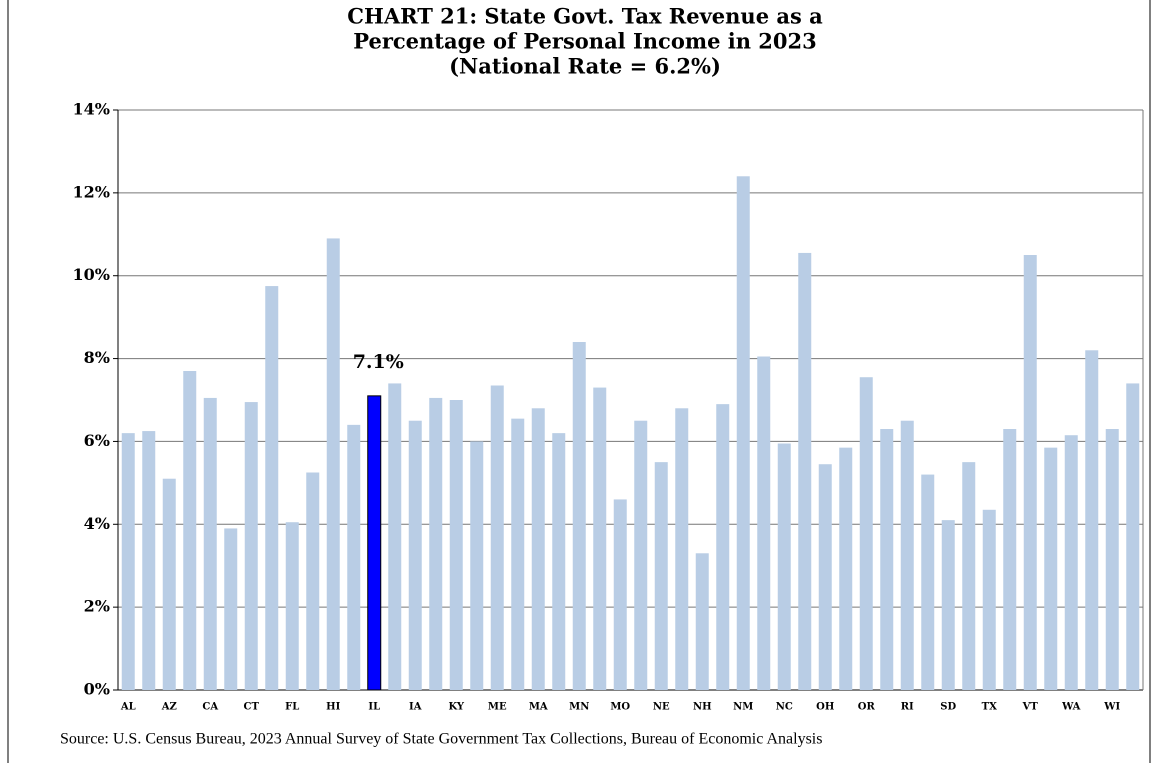  I want to click on x-tick-label: VT, so click(1030, 707).